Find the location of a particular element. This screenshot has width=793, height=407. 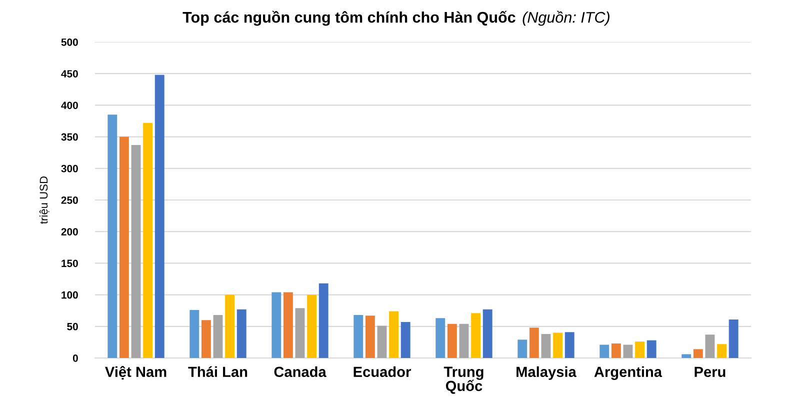

x-tick-label: Peru is located at coordinates (710, 372).